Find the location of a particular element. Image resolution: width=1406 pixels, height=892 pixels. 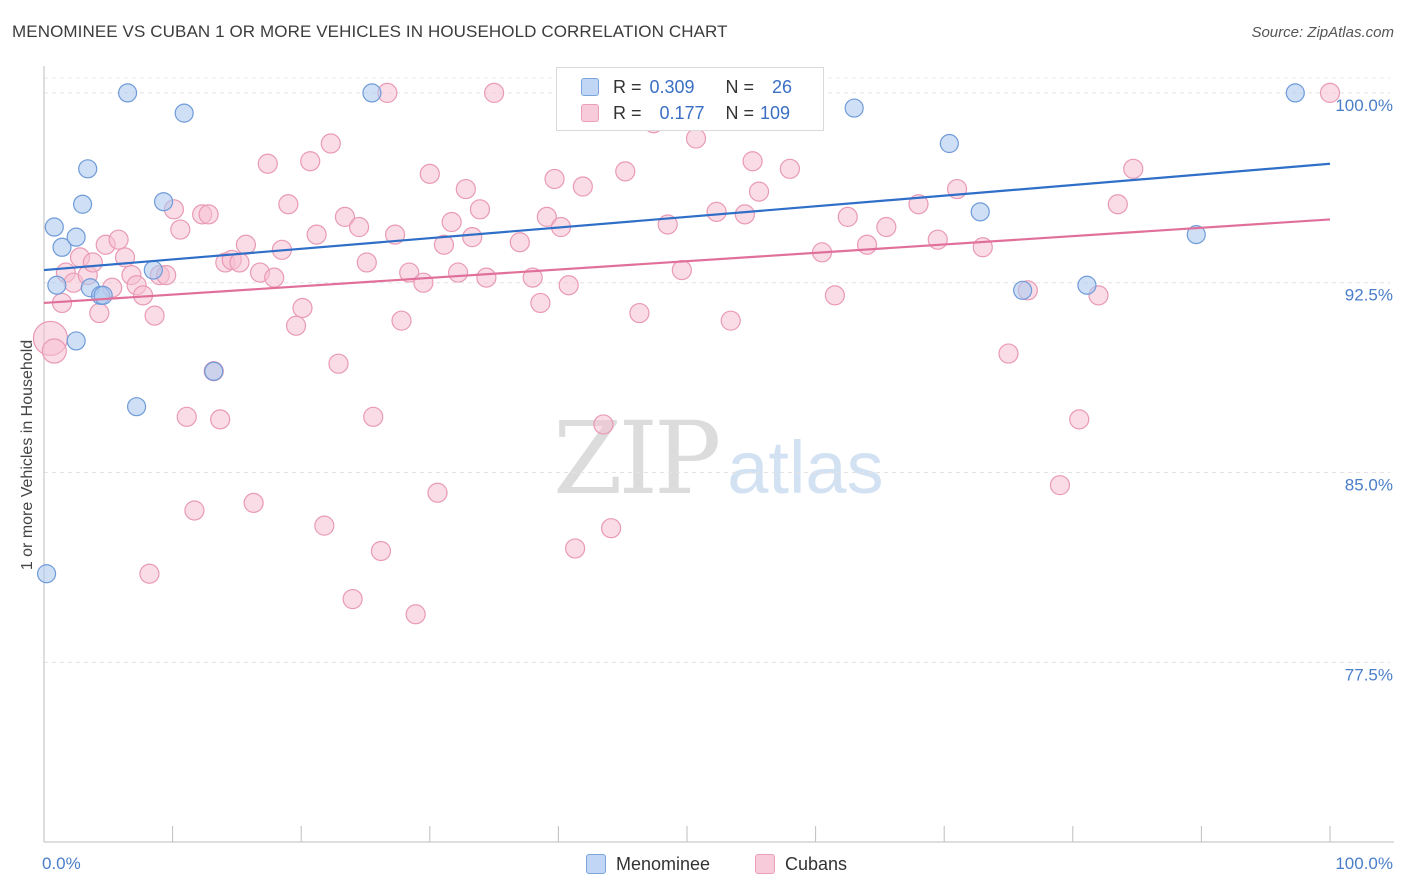

menominee-swatch is located at coordinates (590, 87).